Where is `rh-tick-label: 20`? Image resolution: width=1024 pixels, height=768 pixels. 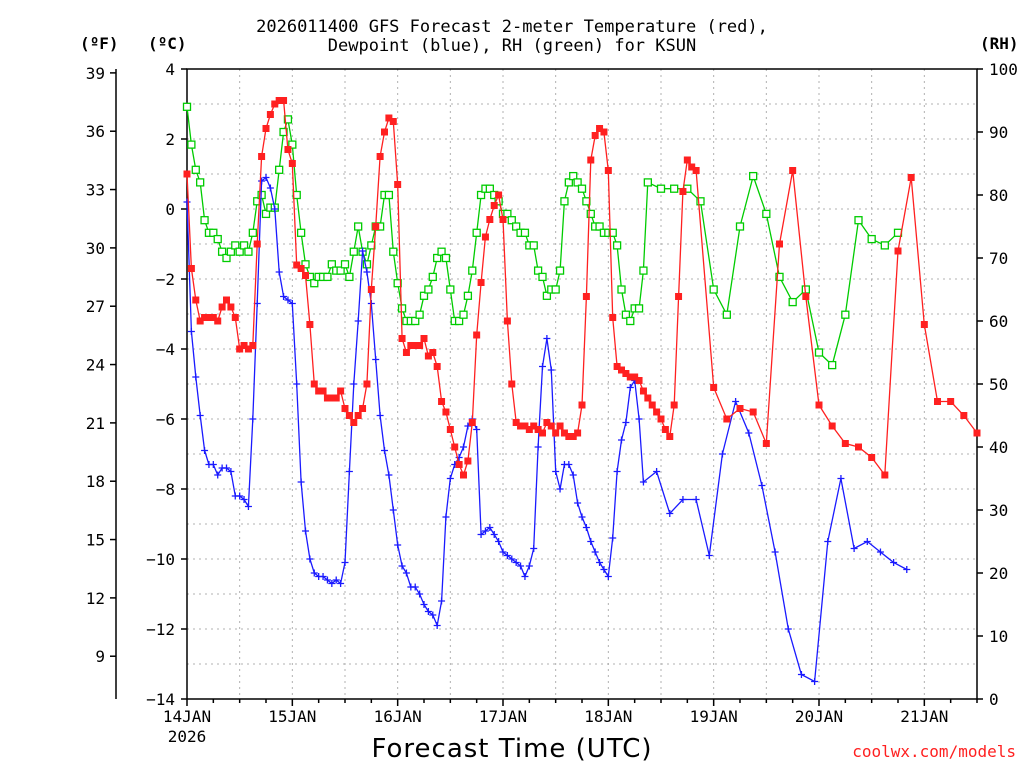
rh-tick-label: 20 is located at coordinates (998, 573).